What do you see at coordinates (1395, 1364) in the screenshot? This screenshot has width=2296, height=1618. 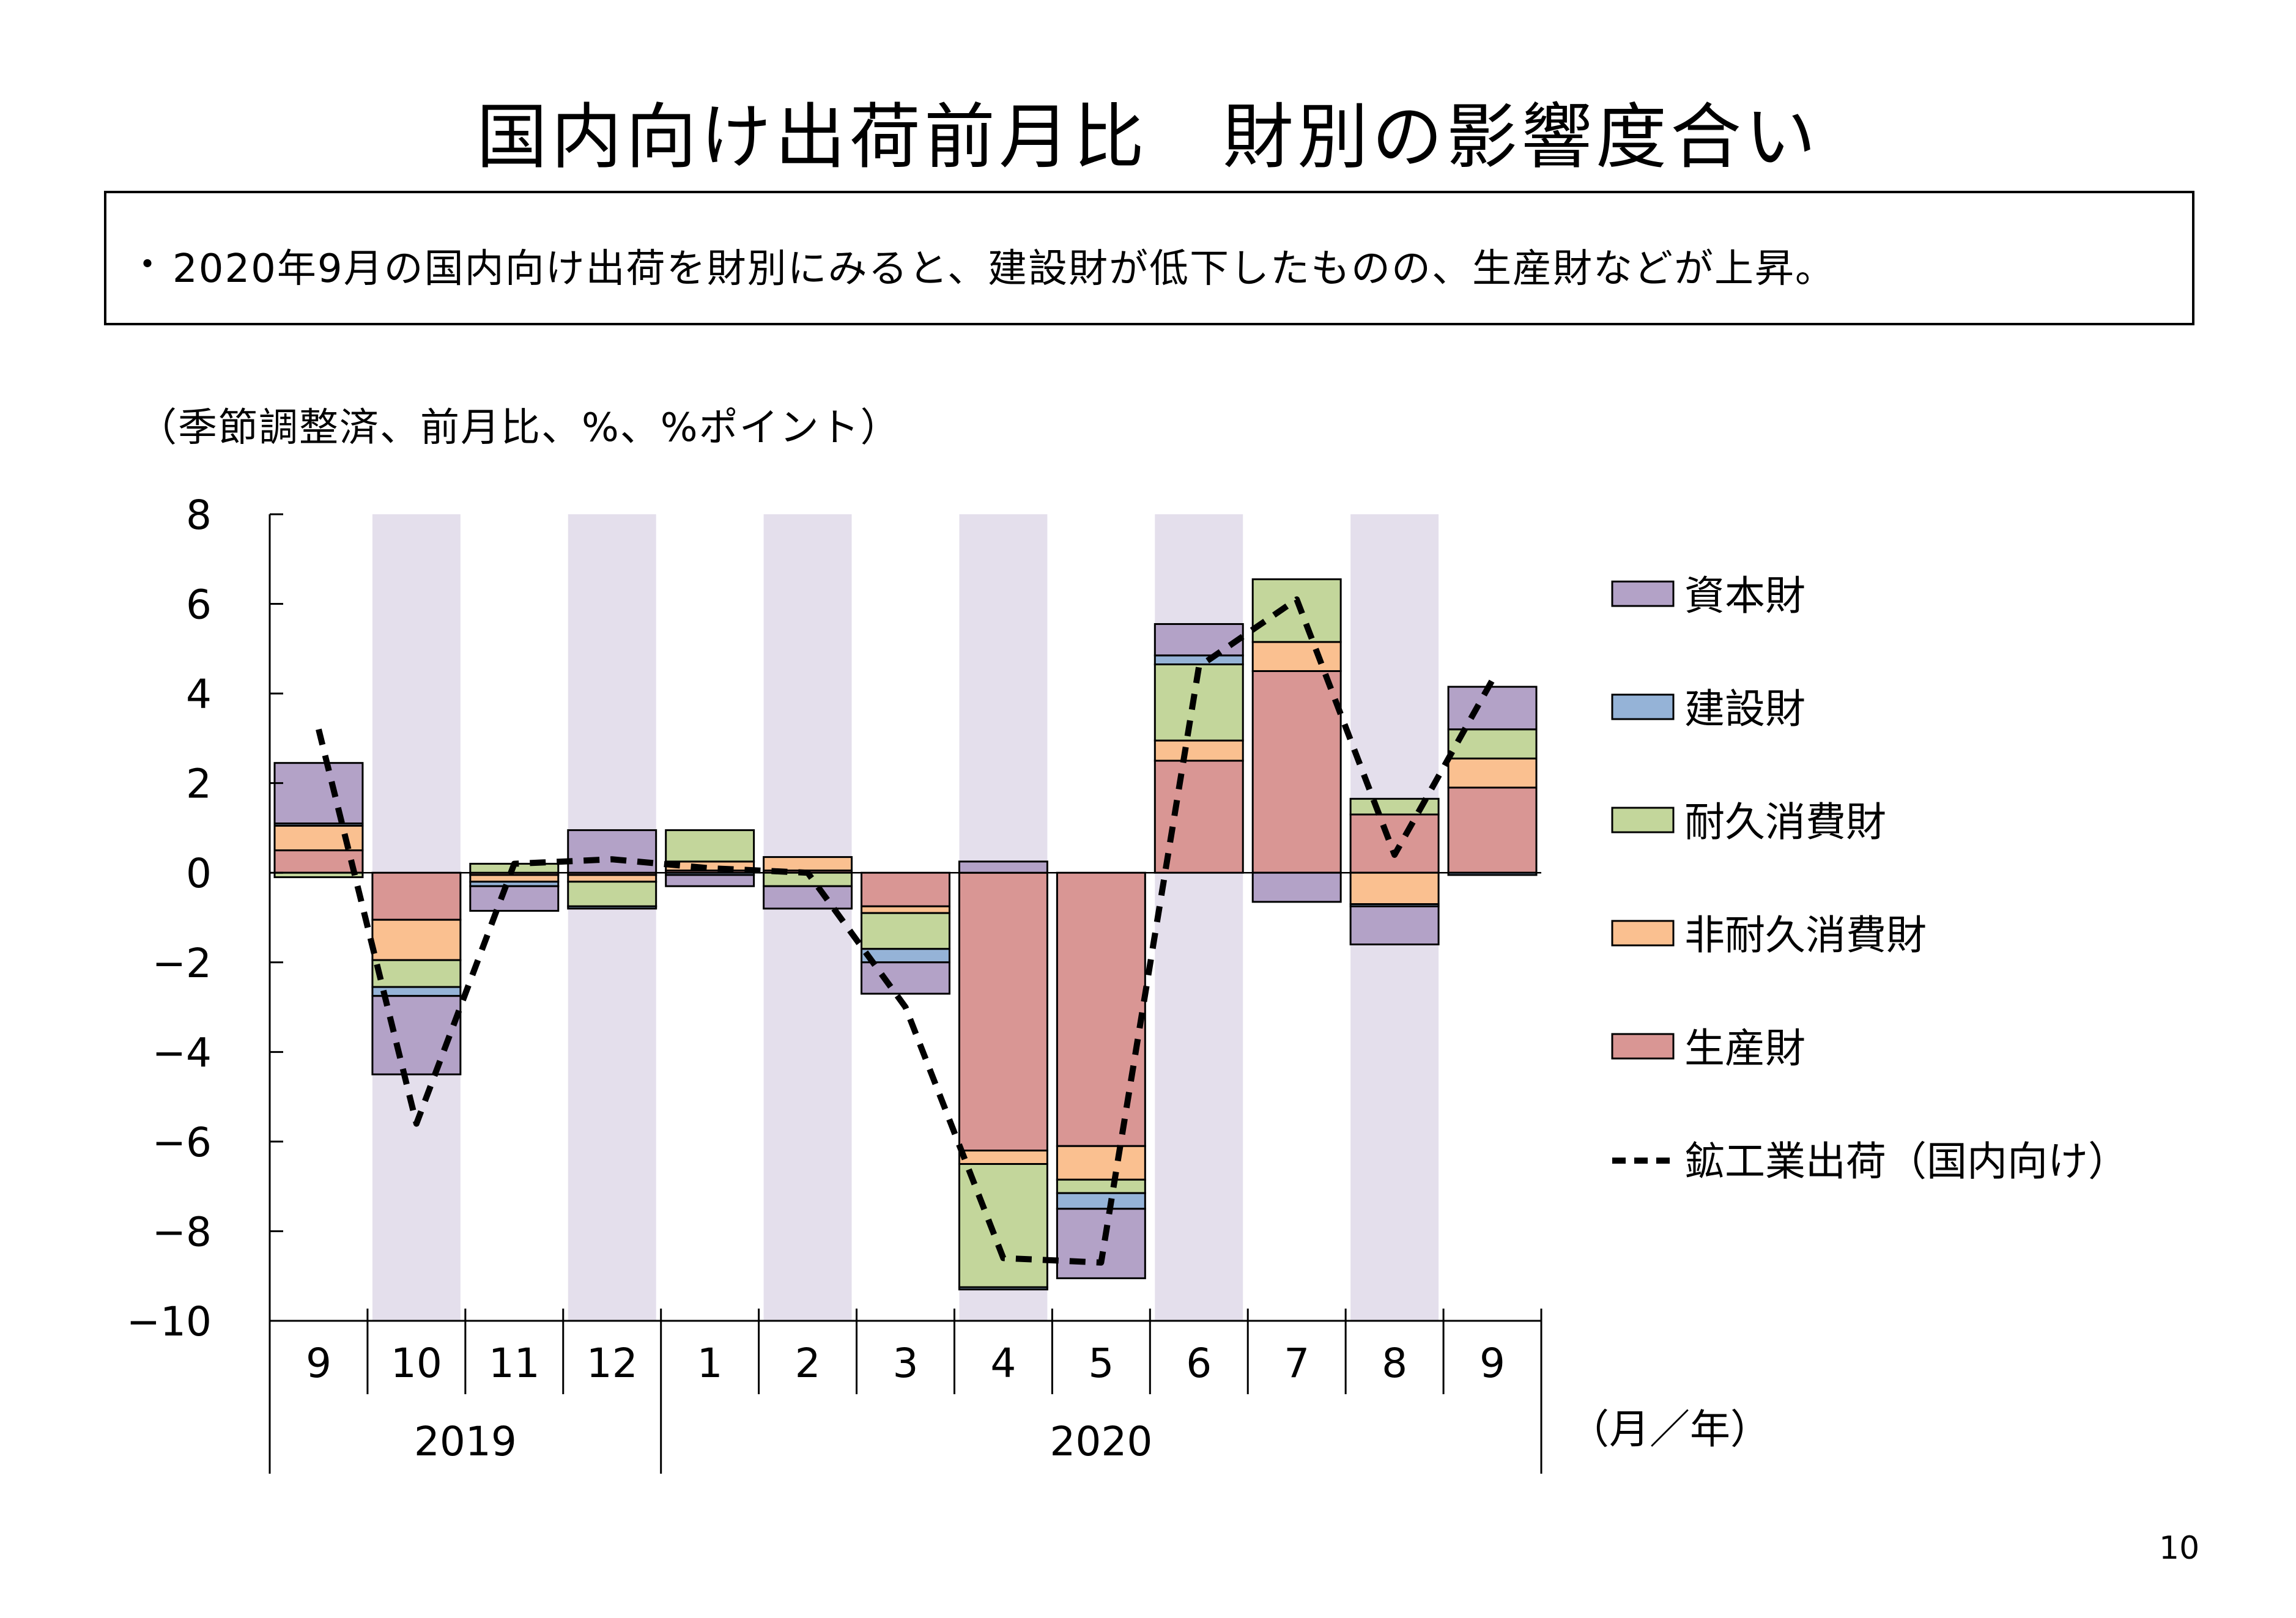 I see `x-tick-label: 8` at bounding box center [1395, 1364].